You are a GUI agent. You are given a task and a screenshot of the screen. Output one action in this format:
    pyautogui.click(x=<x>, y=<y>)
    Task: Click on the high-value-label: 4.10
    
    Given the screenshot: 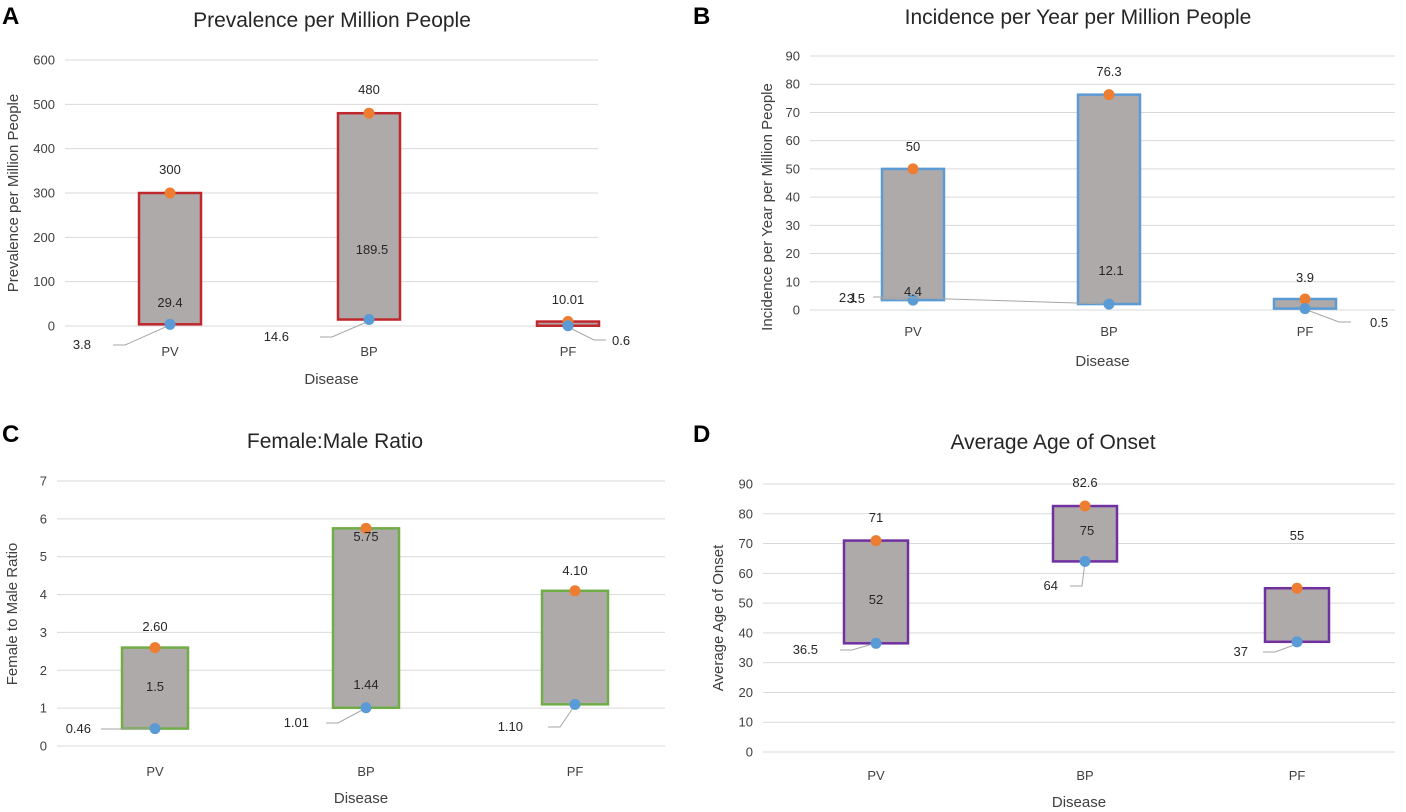 What is the action you would take?
    pyautogui.click(x=574, y=570)
    